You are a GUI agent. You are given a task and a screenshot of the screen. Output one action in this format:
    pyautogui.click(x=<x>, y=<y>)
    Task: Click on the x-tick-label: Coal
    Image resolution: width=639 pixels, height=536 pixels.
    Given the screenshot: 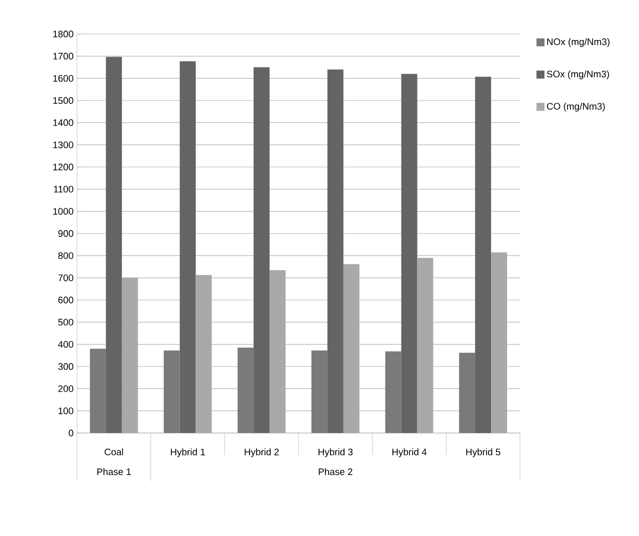 What is the action you would take?
    pyautogui.click(x=114, y=452)
    